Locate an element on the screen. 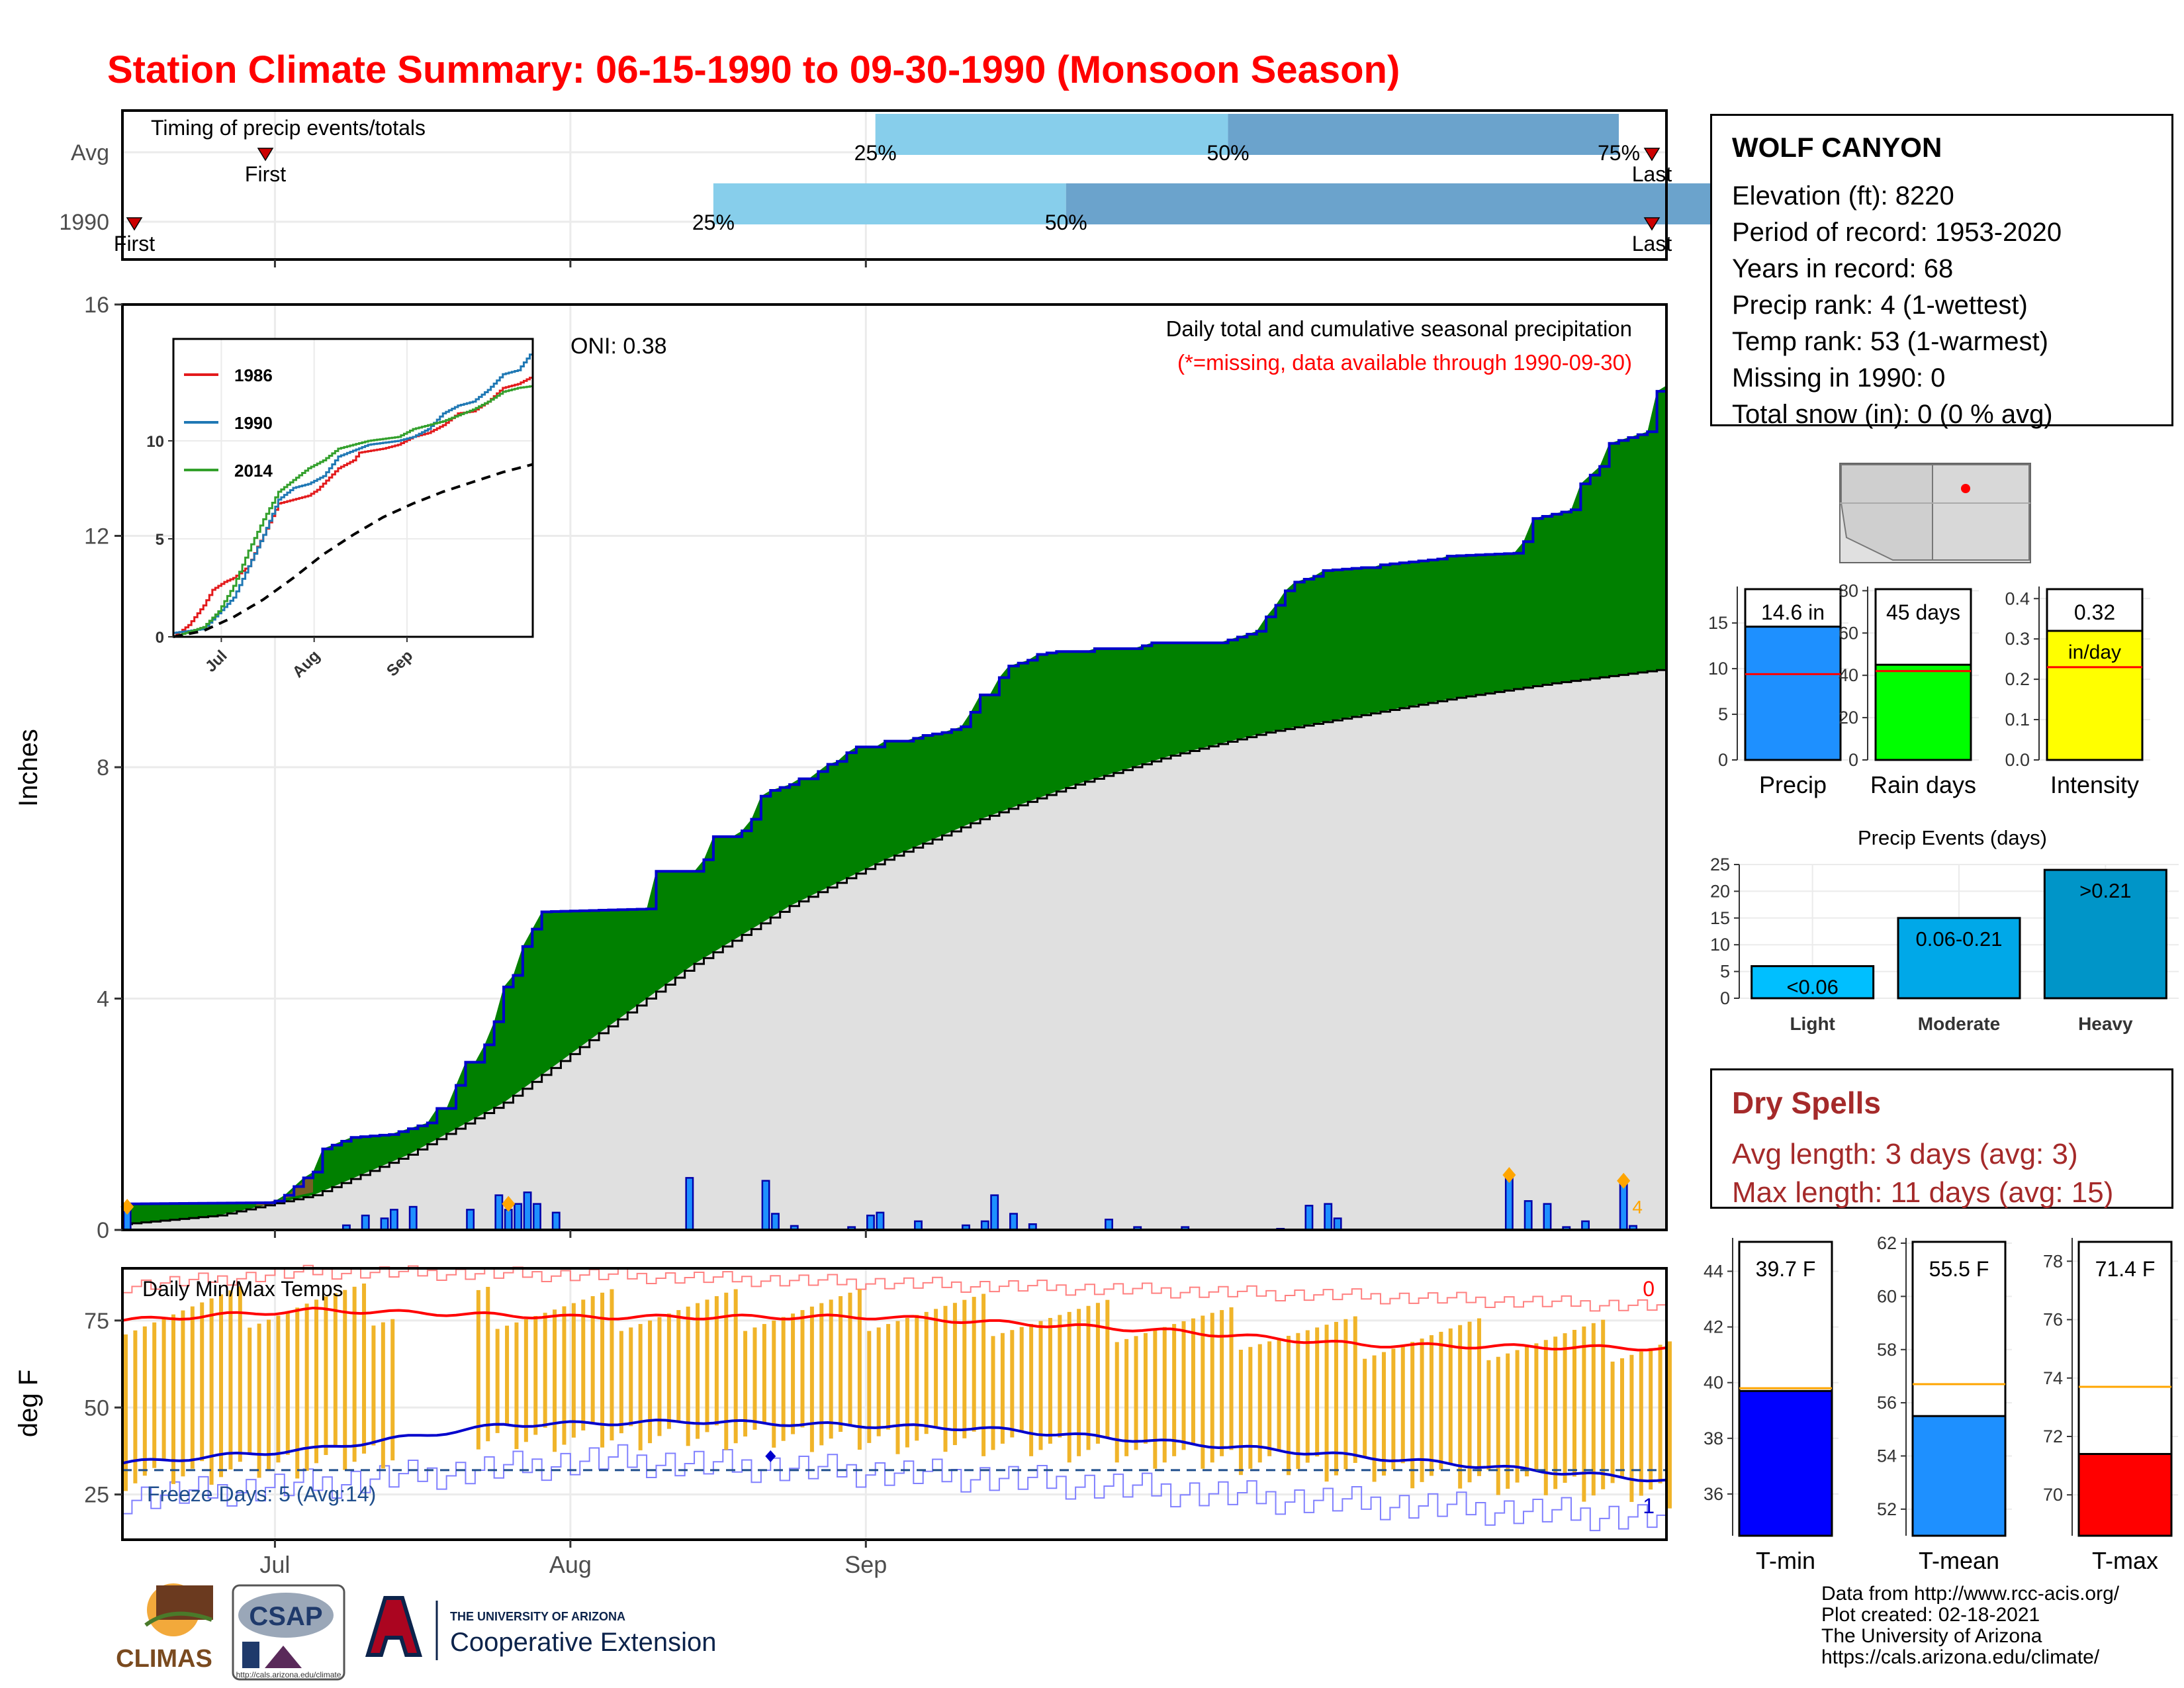  temp-ytick-label: 25 is located at coordinates (97, 1495).